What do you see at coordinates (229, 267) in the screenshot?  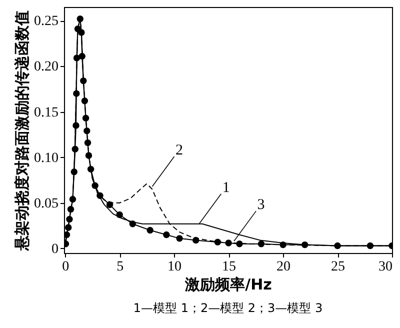 I see `x-tick-label: 15` at bounding box center [229, 267].